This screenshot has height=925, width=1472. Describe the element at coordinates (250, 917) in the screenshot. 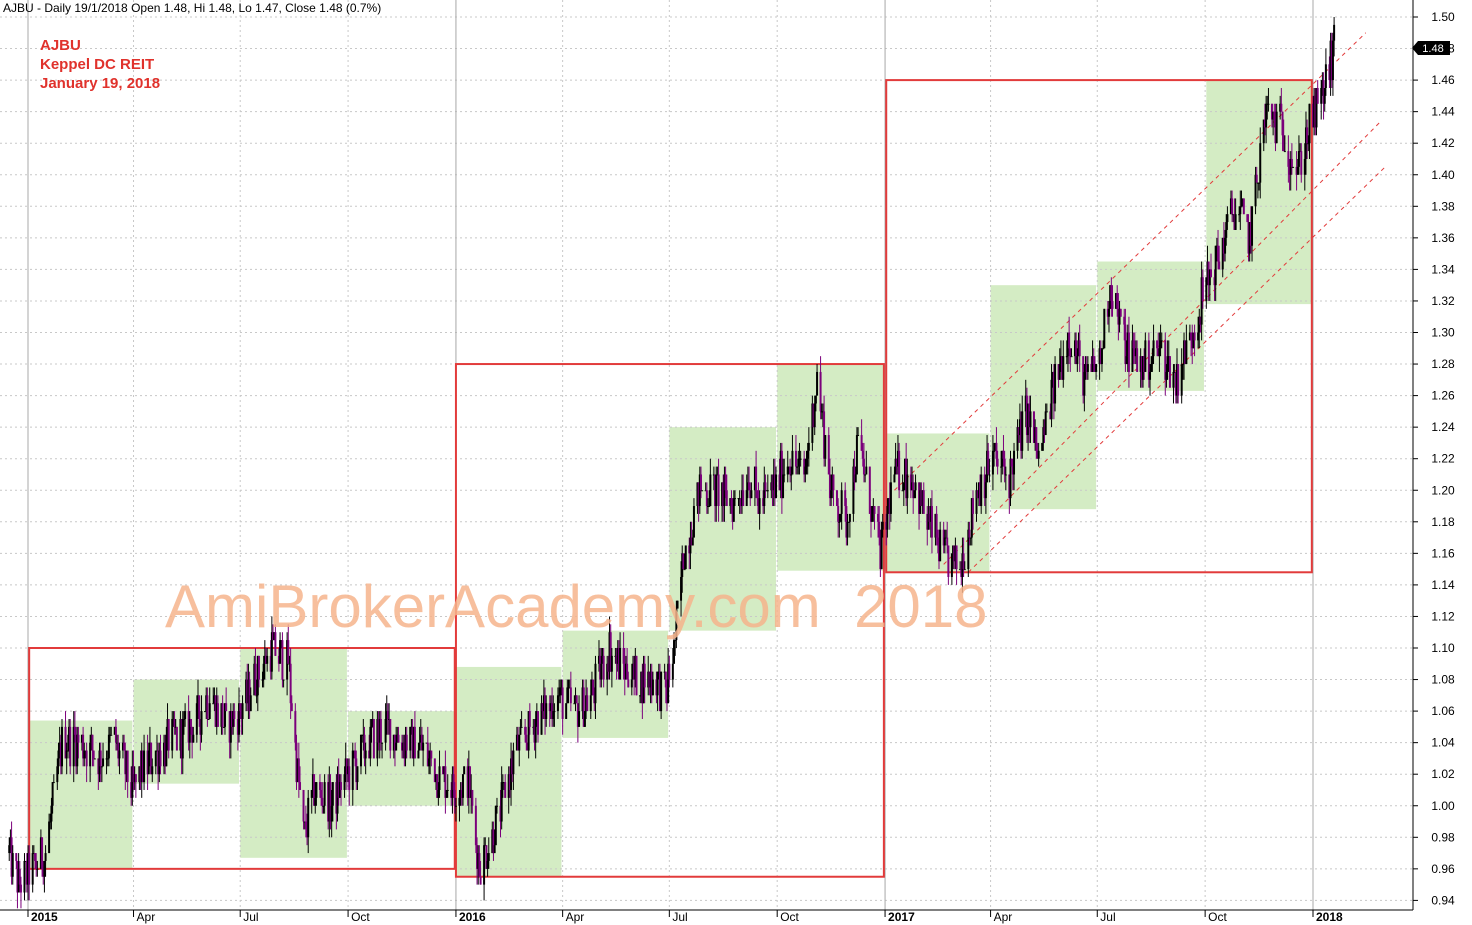

I see `x-tick-label: Jul` at that location.